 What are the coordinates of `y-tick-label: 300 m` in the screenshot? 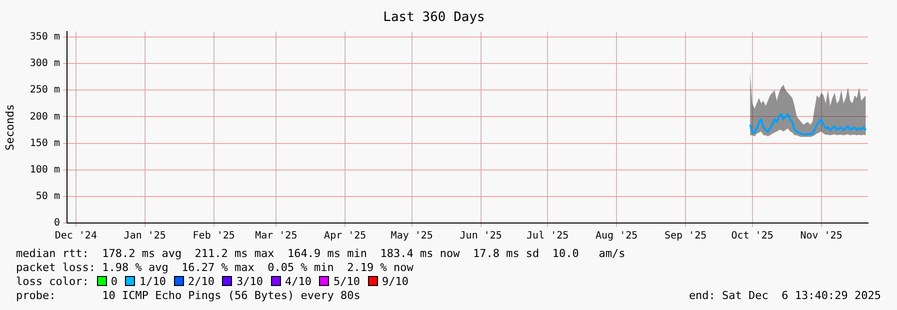 It's located at (45, 64).